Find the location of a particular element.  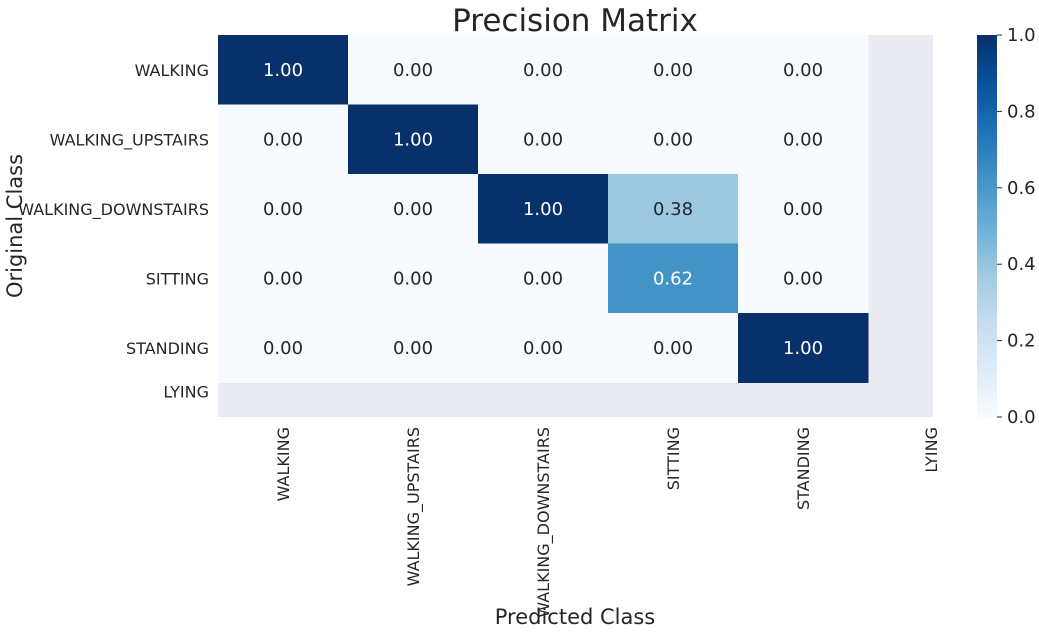

y-tick-label: STANDING is located at coordinates (167, 348).